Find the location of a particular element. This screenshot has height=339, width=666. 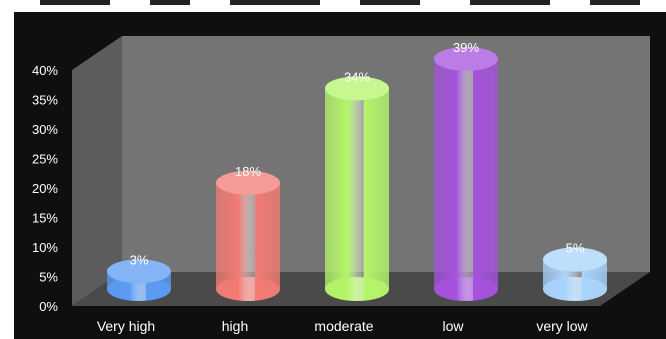

data-label: 39% is located at coordinates (466, 47).